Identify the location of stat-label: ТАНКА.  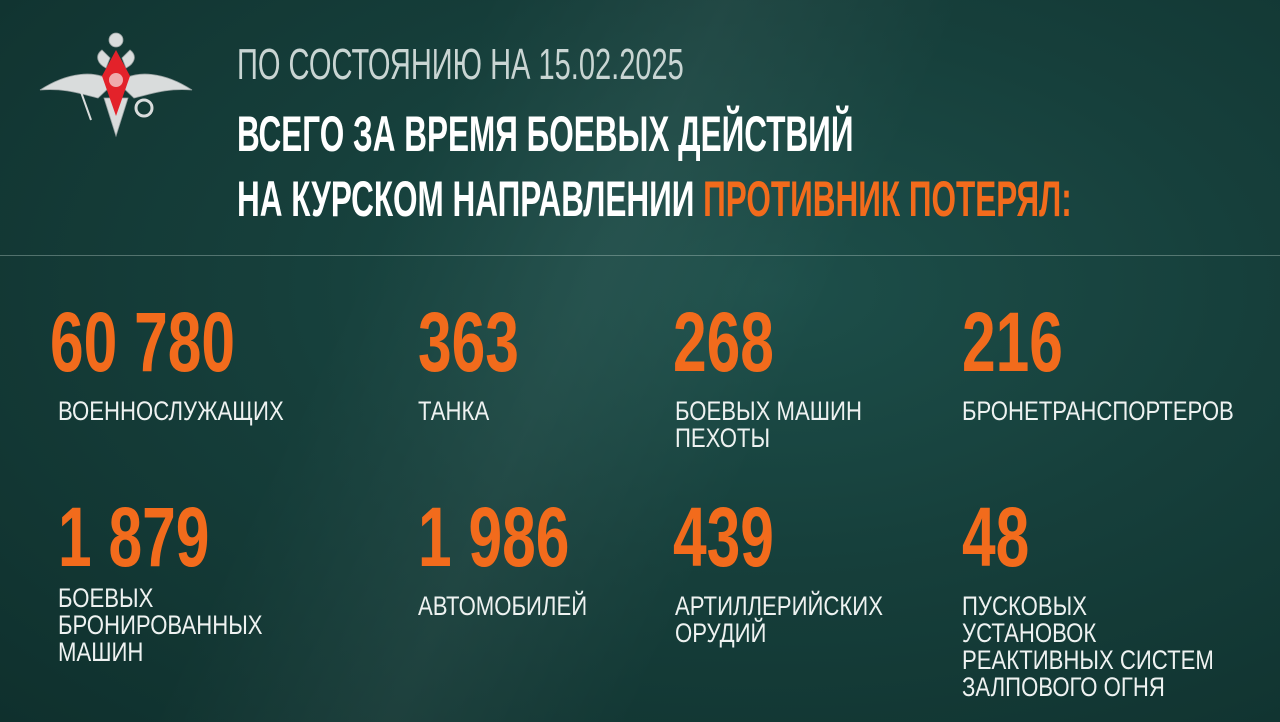
(454, 411).